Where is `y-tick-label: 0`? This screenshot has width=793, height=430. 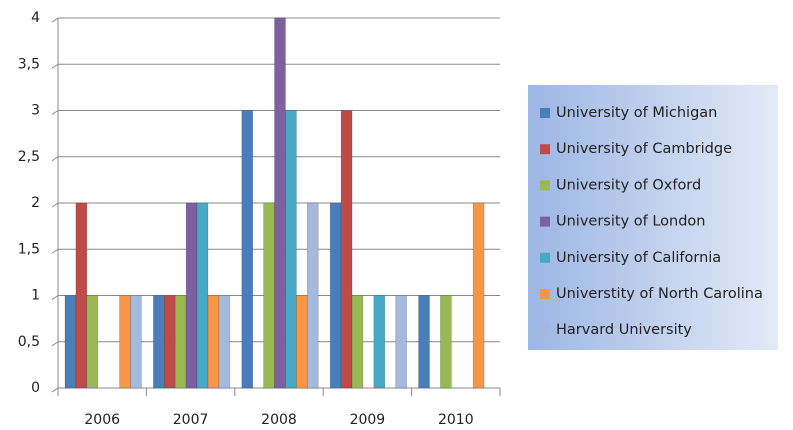
y-tick-label: 0 is located at coordinates (35, 388).